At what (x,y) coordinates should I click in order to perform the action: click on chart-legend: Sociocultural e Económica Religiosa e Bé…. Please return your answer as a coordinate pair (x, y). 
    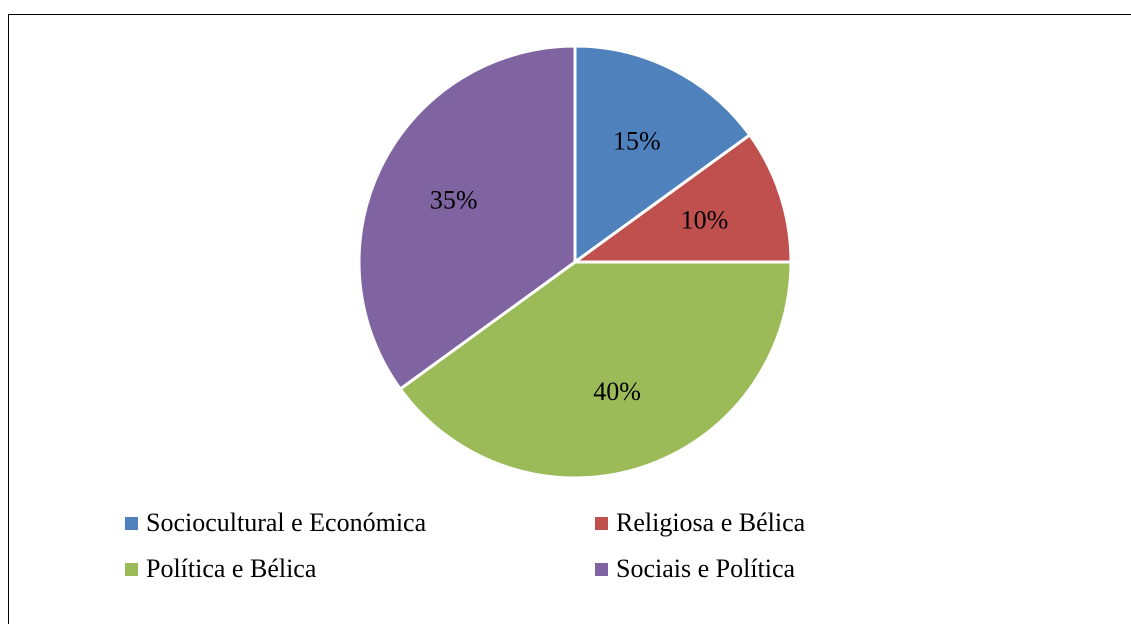
    Looking at the image, I should click on (535, 546).